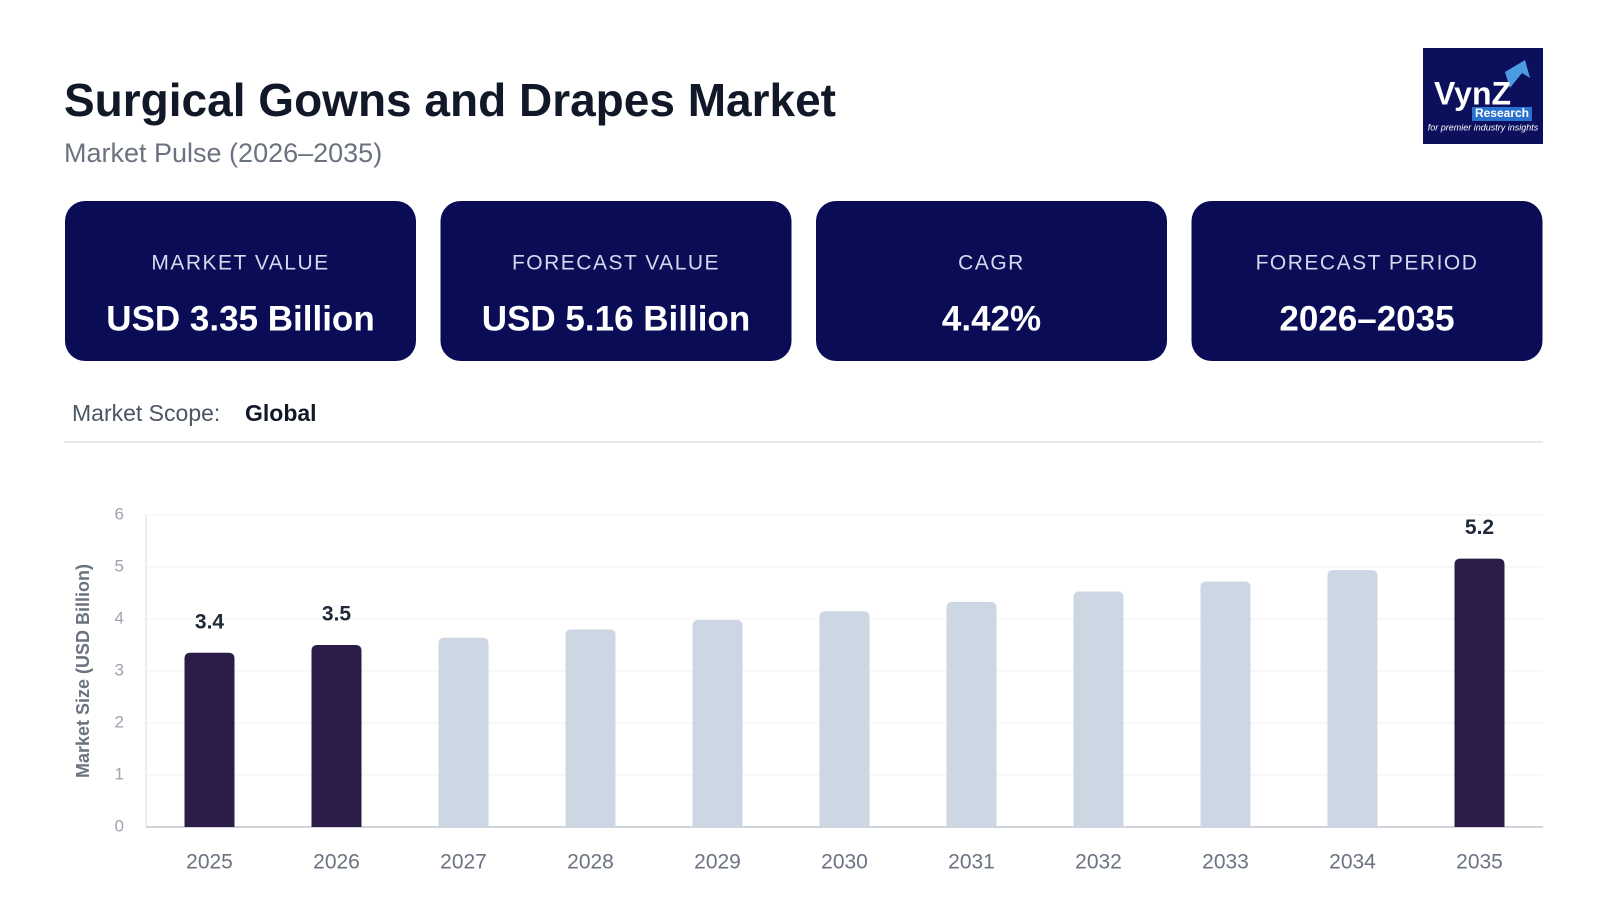 Image resolution: width=1600 pixels, height=900 pixels. What do you see at coordinates (1367, 263) in the screenshot?
I see `kpi-label: FORECAST PERIOD` at bounding box center [1367, 263].